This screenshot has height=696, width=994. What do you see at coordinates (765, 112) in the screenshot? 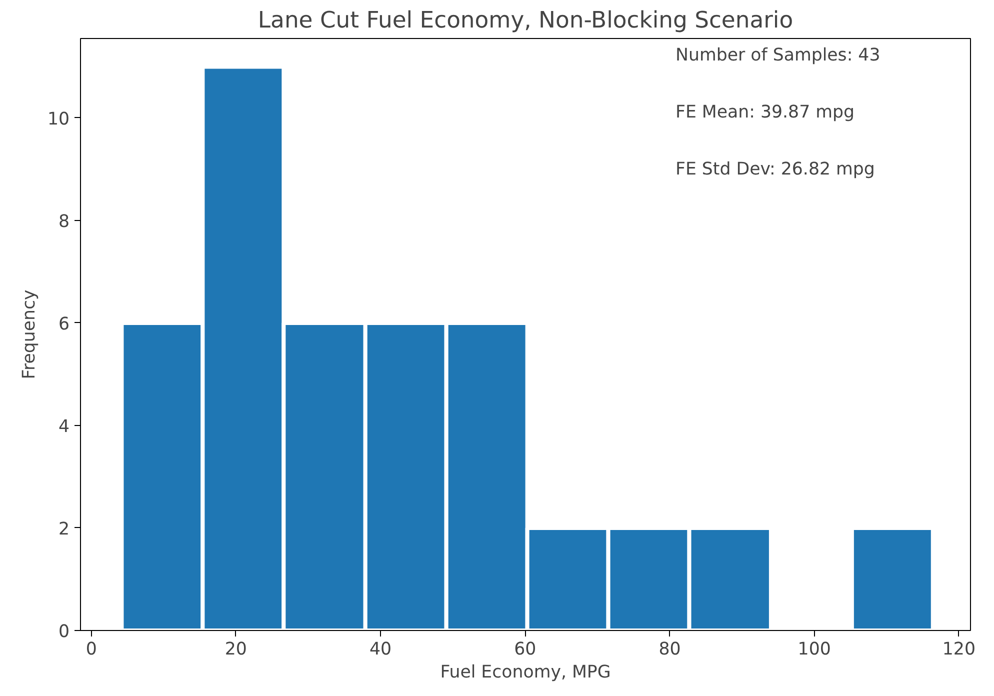
I see `annotation: FE Mean: 39.87 mpg` at bounding box center [765, 112].